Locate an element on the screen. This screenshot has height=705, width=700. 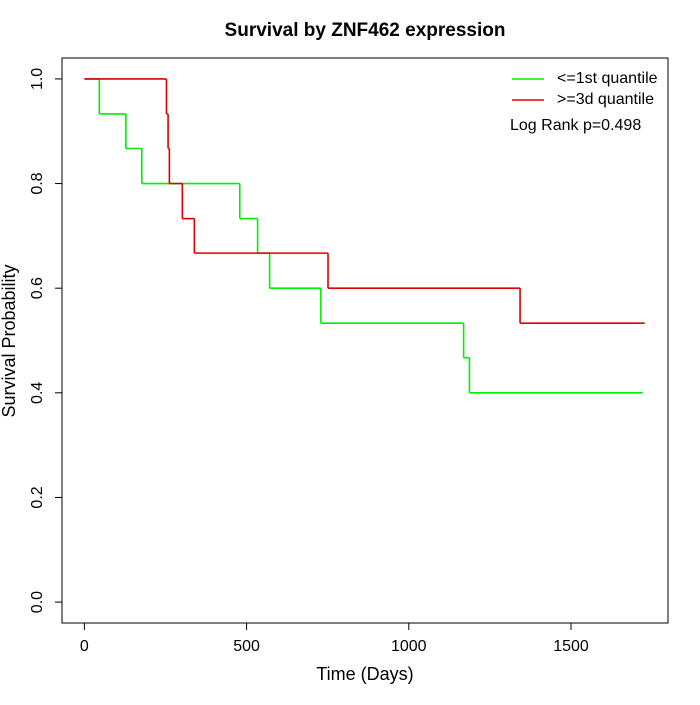
annotation: Log Rank p=0.498 is located at coordinates (575, 125).